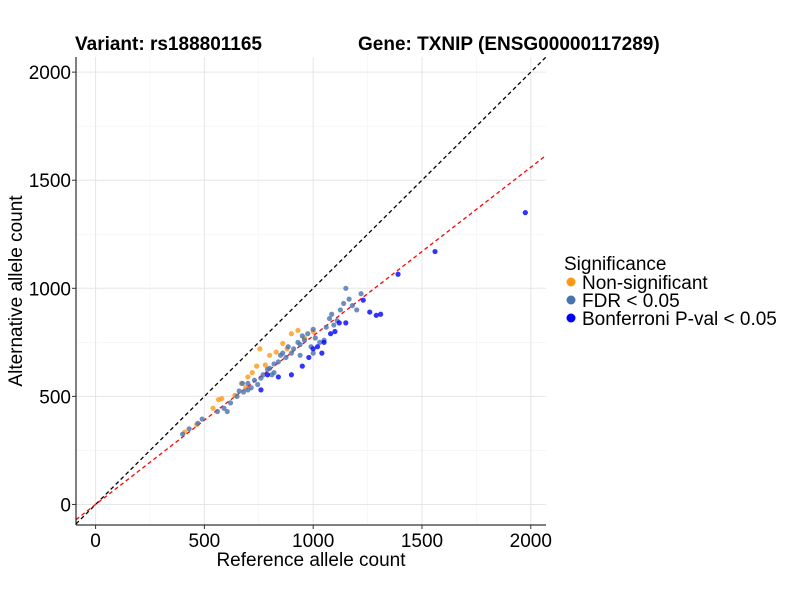 This screenshot has height=600, width=800. I want to click on legend-label-bonferroni: Bonferroni P-val < 0.05, so click(679, 319).